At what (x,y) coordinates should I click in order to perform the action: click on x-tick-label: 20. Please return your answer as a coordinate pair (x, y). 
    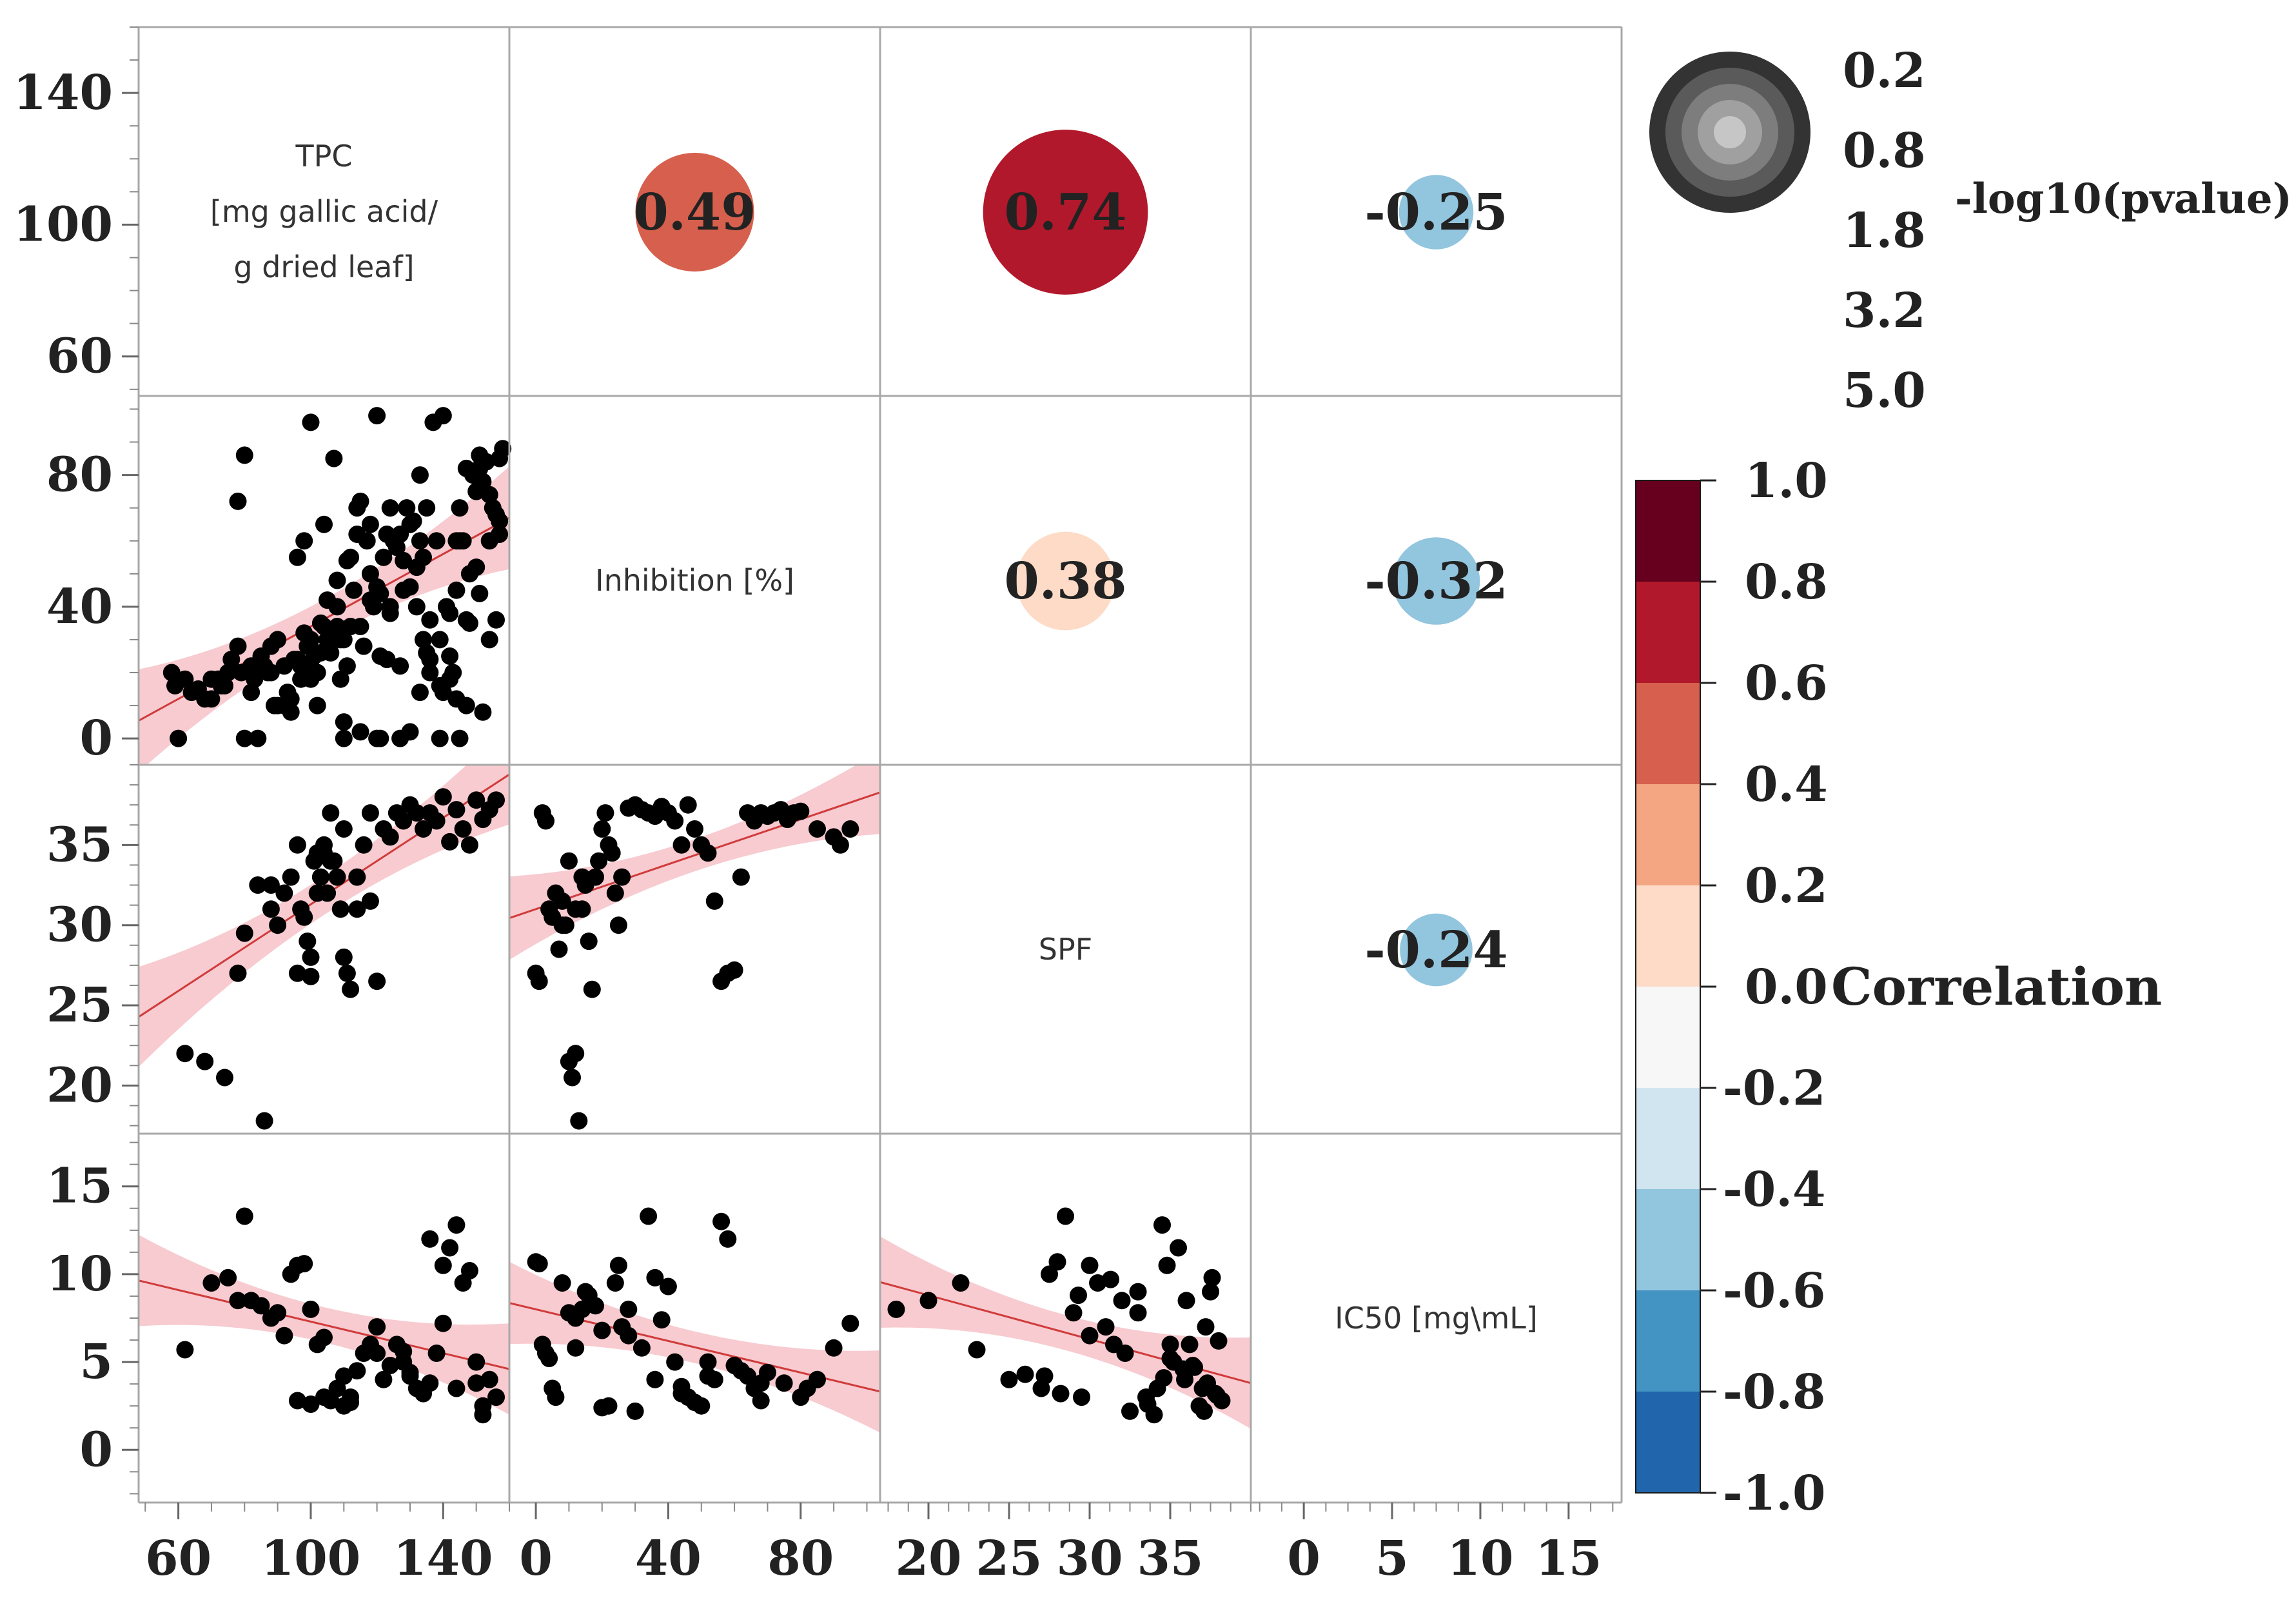
    Looking at the image, I should click on (929, 1558).